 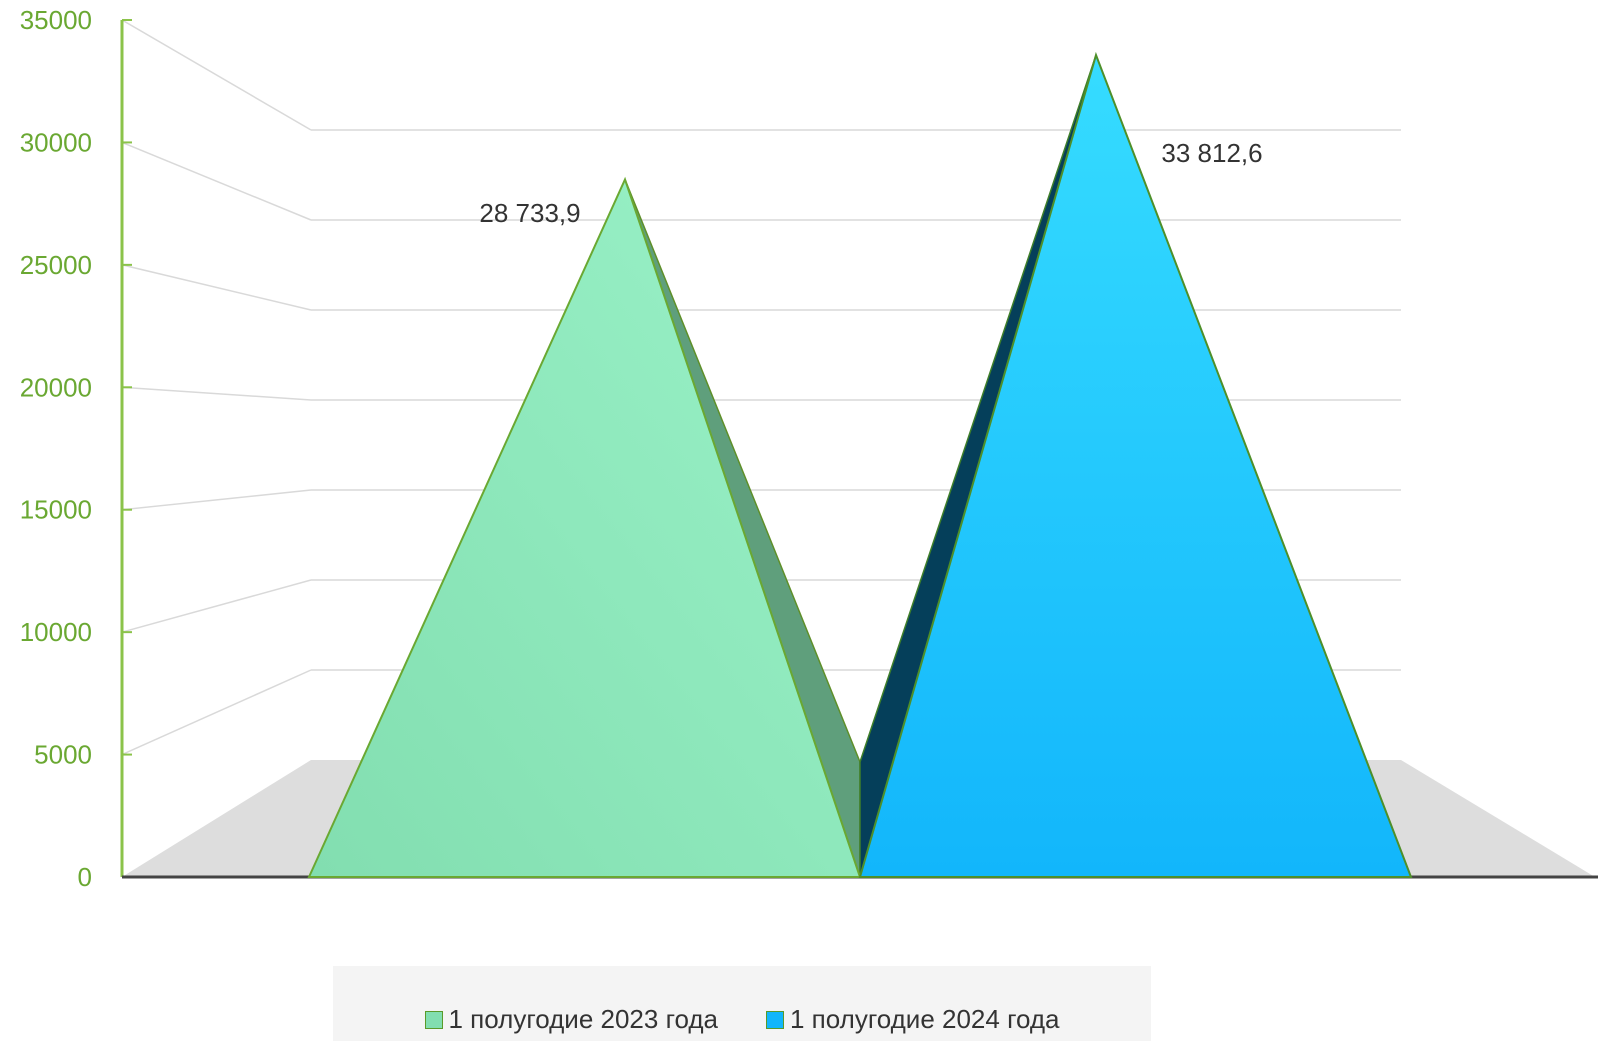 I want to click on y-tick-label: 30000, so click(x=56, y=142).